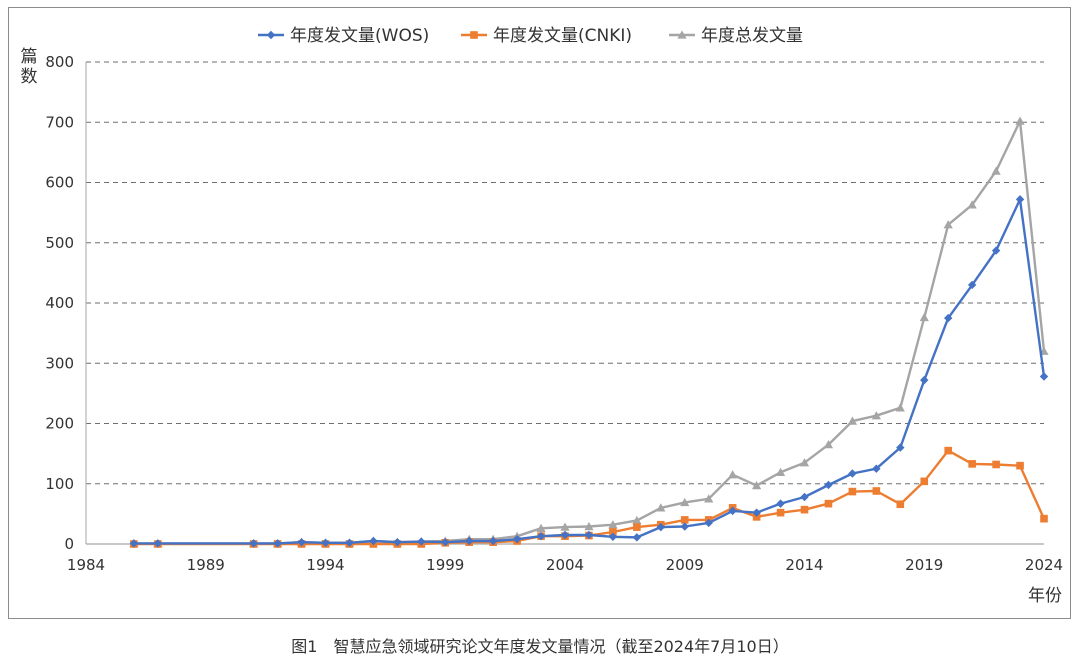  Describe the element at coordinates (546, 36) in the screenshot. I see `legend-item: 年度发文量(CNKI)` at that location.